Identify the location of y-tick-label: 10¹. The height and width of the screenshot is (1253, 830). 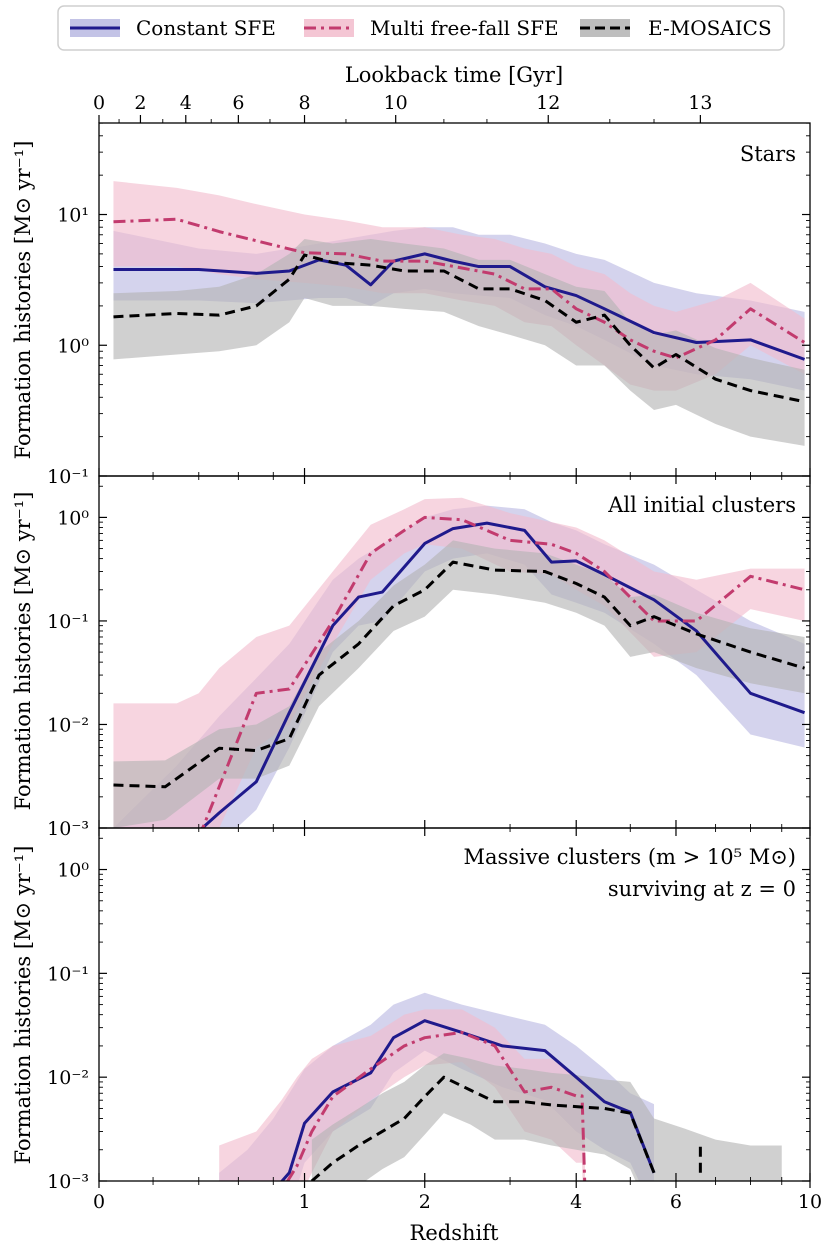
(73, 216).